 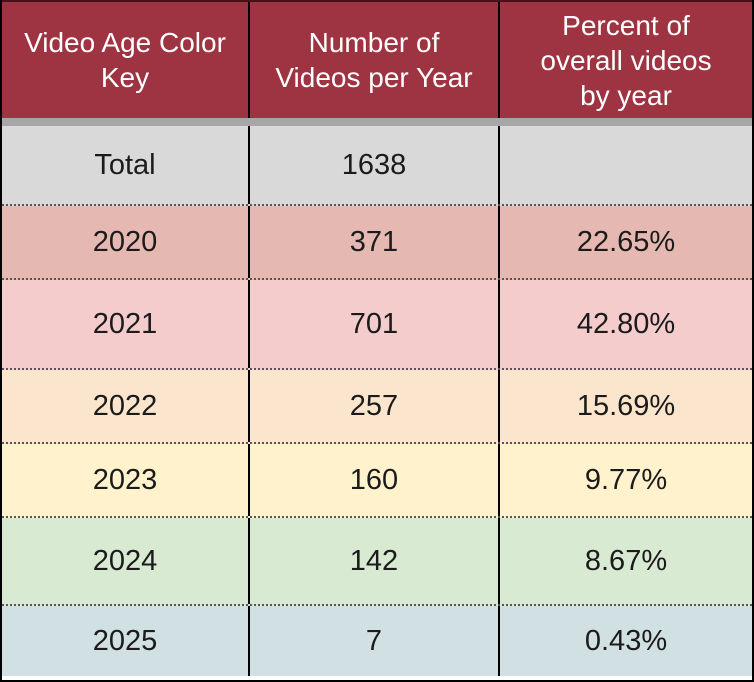 What do you see at coordinates (126, 561) in the screenshot?
I see `row-label: 2024` at bounding box center [126, 561].